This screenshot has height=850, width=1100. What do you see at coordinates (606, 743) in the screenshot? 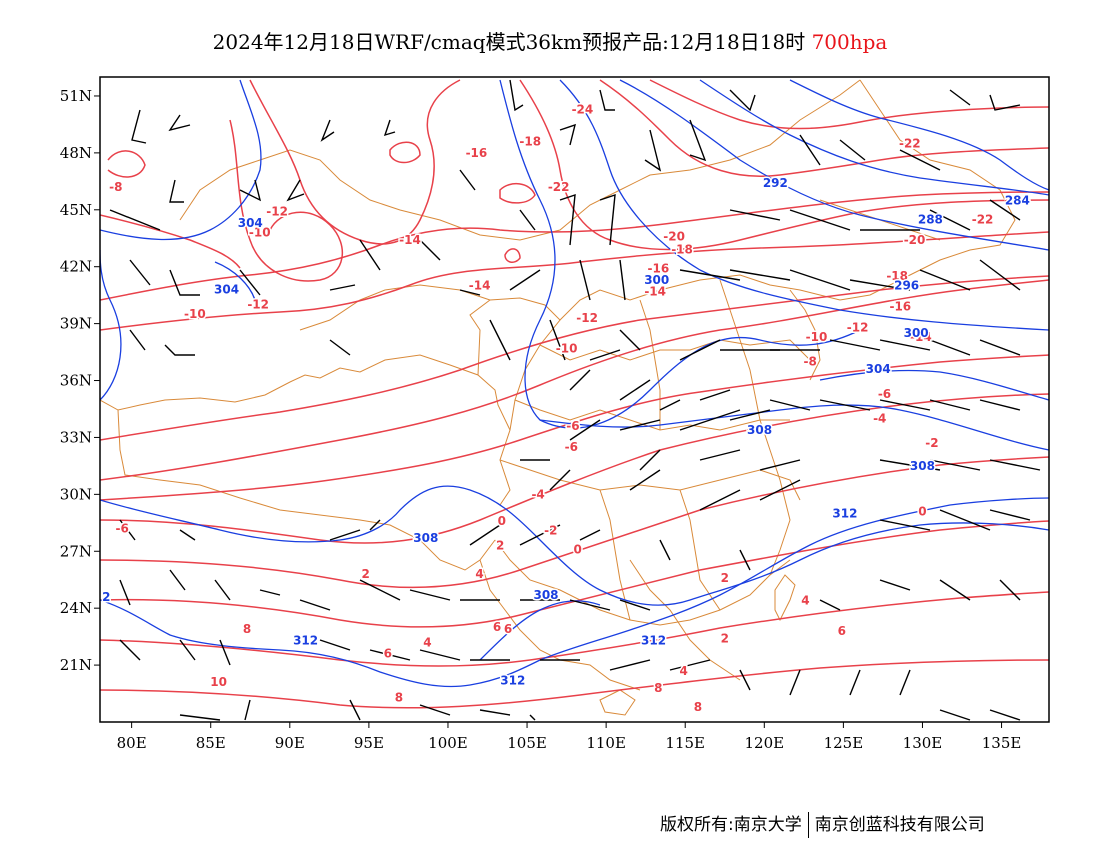
I see `lon-tick-label: 110E` at bounding box center [606, 743].